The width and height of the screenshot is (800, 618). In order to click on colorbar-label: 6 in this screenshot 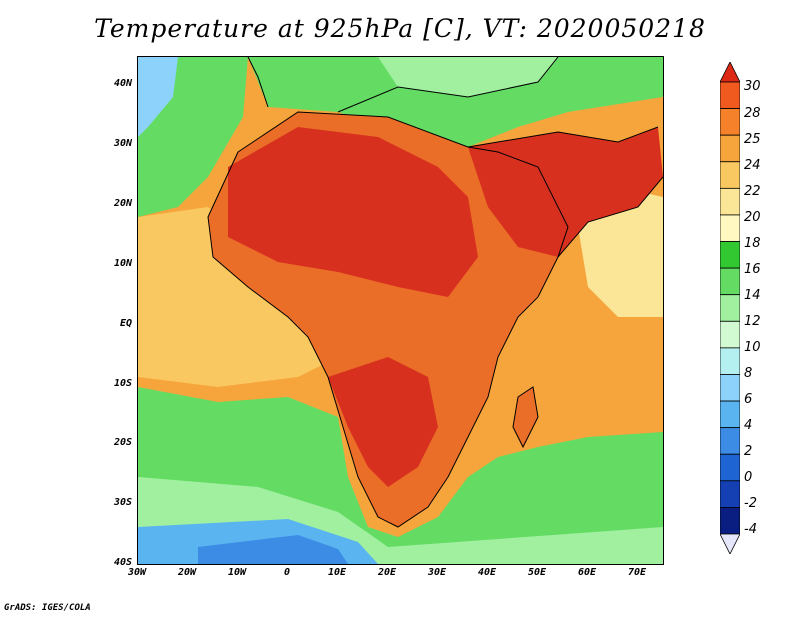, I will do `click(748, 399)`.